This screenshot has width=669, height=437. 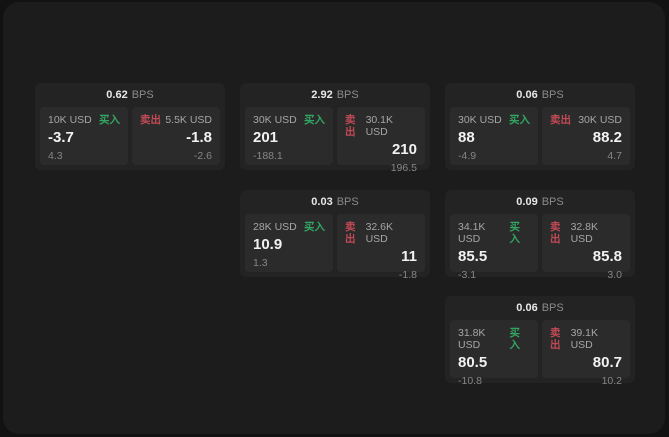 What do you see at coordinates (494, 136) in the screenshot?
I see `buy-panel: 30K USD 买入 88 -4.9` at bounding box center [494, 136].